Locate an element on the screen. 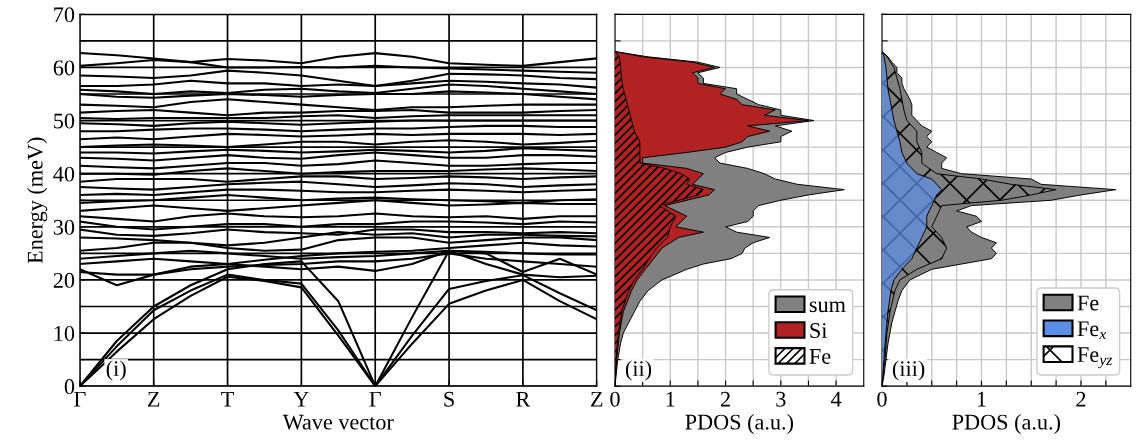  legend-label: Si is located at coordinates (819, 331).